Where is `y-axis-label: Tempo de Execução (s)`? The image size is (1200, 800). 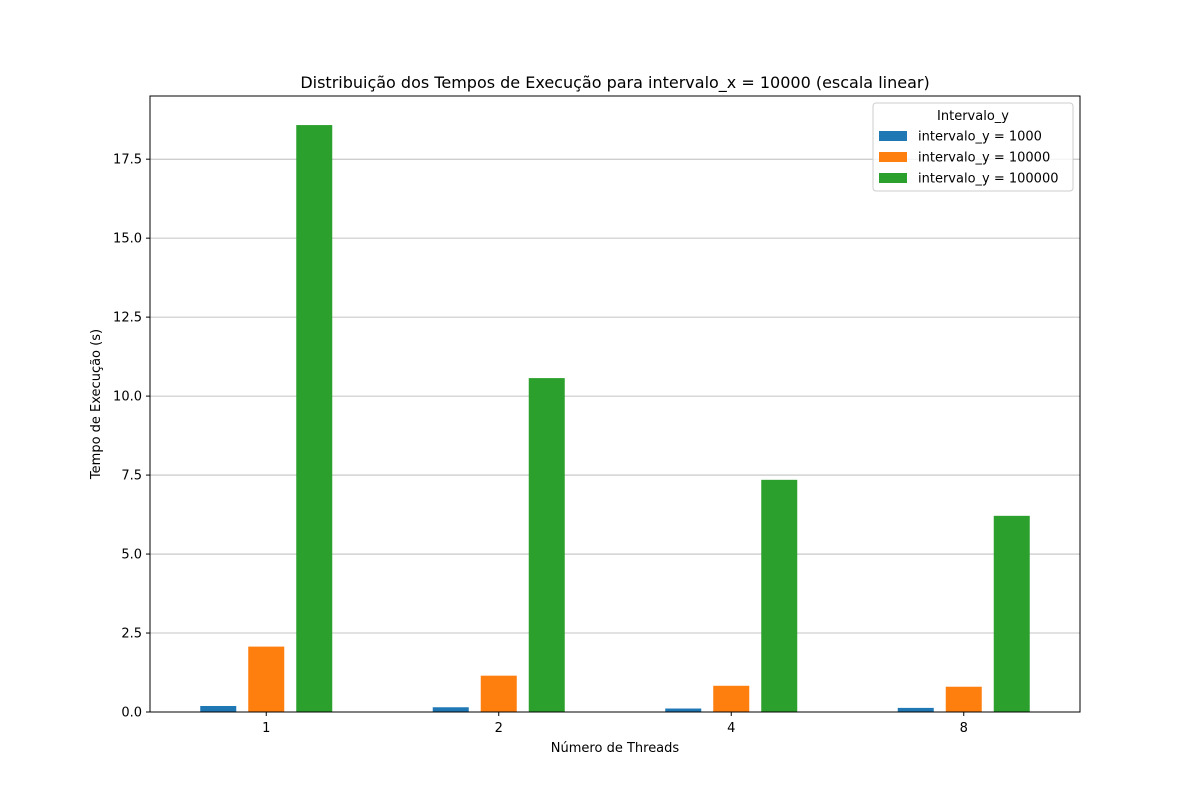 y-axis-label: Tempo de Execução (s) is located at coordinates (96, 404).